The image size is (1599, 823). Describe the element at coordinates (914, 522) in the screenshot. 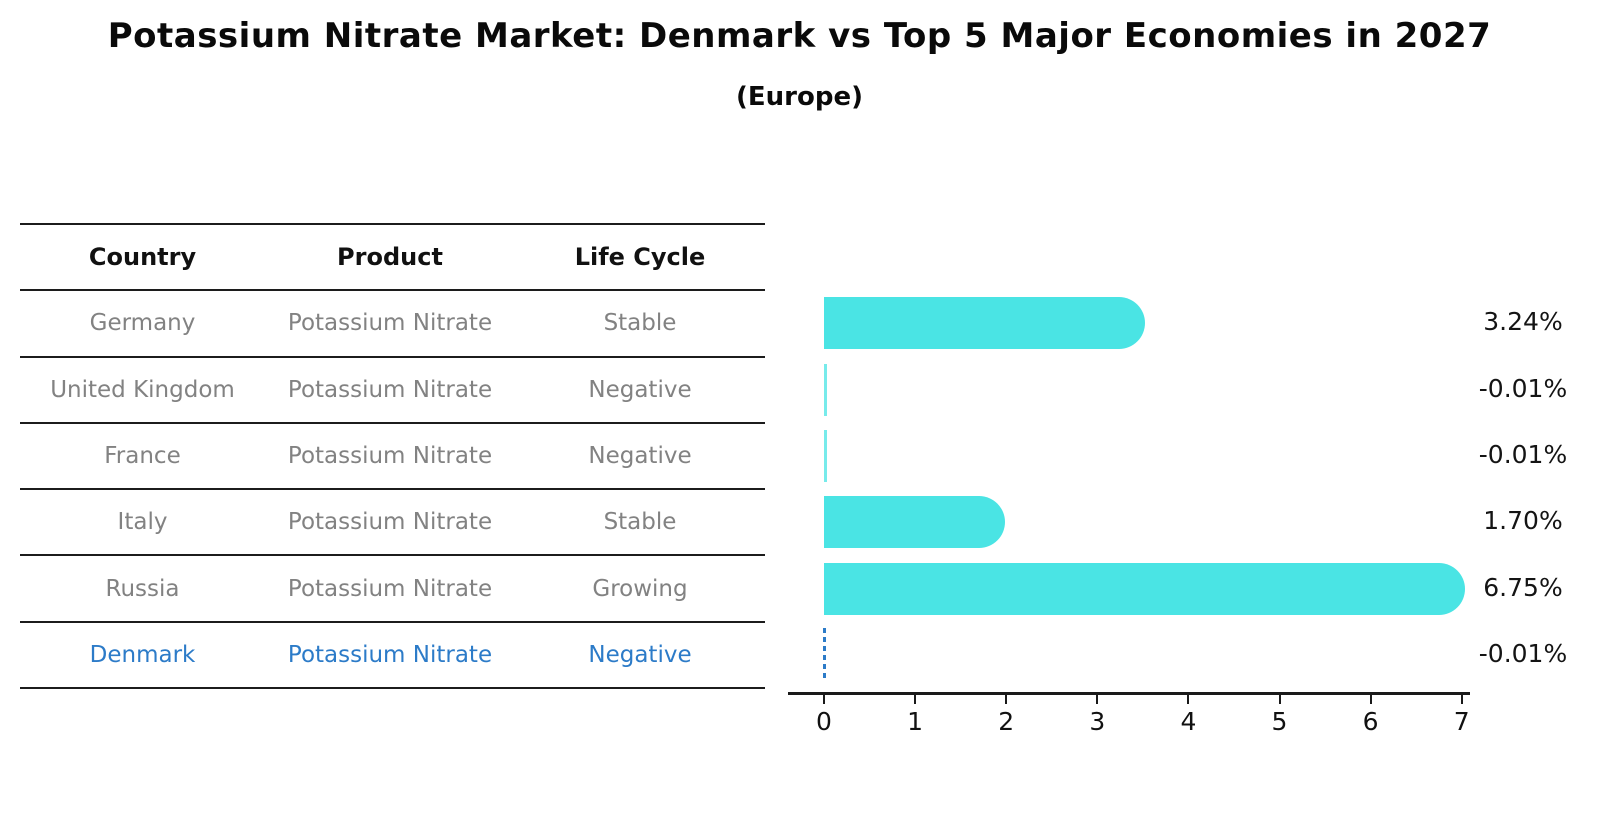

I see `italy-bar` at that location.